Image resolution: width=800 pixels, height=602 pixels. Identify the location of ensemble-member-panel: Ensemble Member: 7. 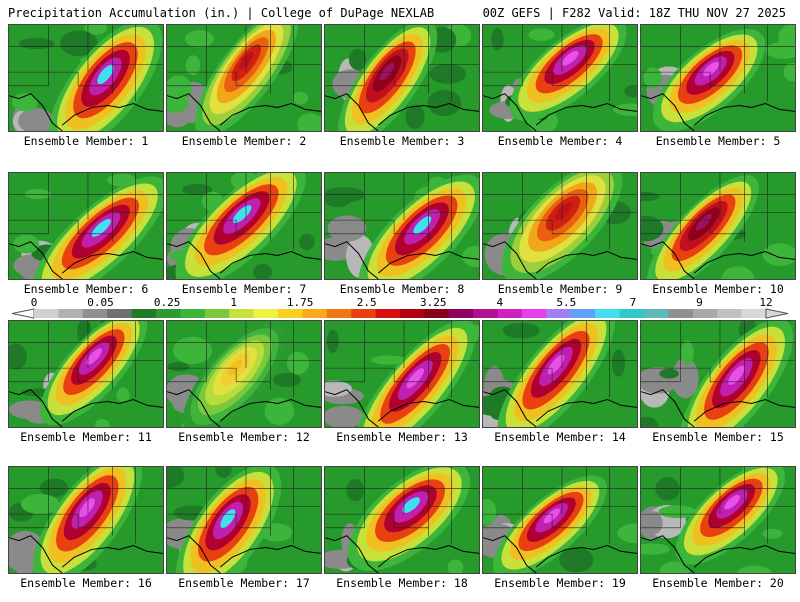
(244, 240).